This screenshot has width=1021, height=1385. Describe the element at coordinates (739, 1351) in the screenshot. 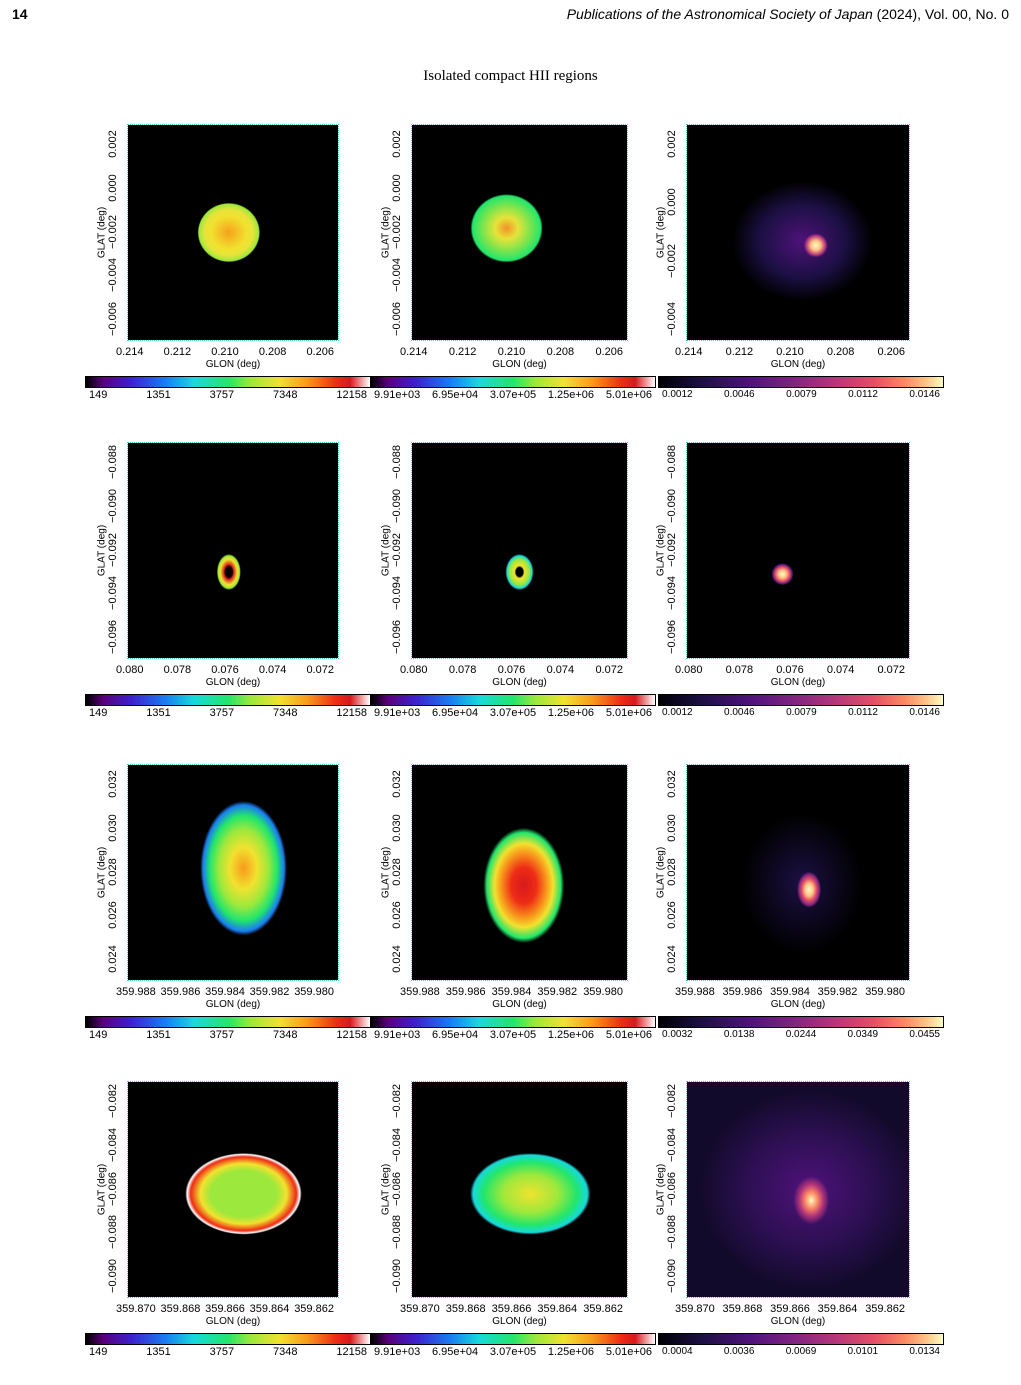

I see `colorbar-tick-label: 0.0036` at that location.